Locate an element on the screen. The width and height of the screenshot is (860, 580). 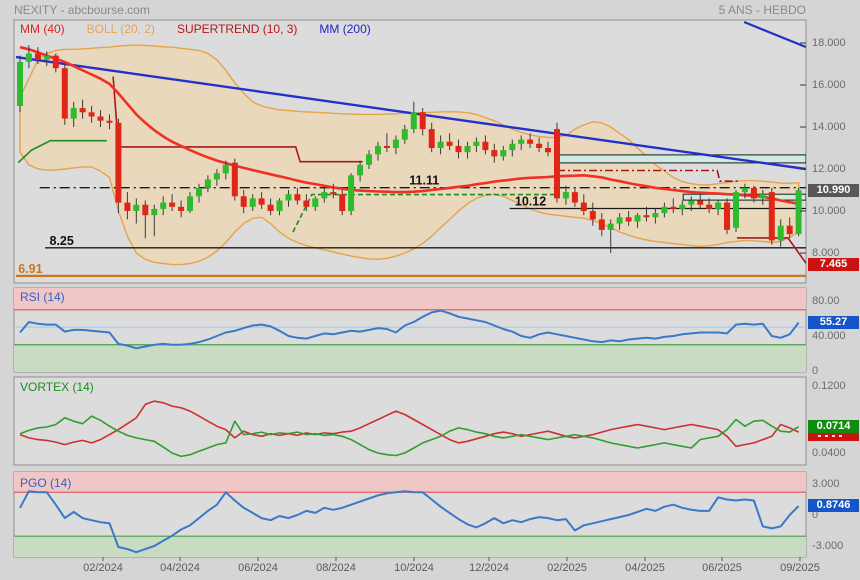
price-tick-14.000: 14.000 is located at coordinates (829, 127).